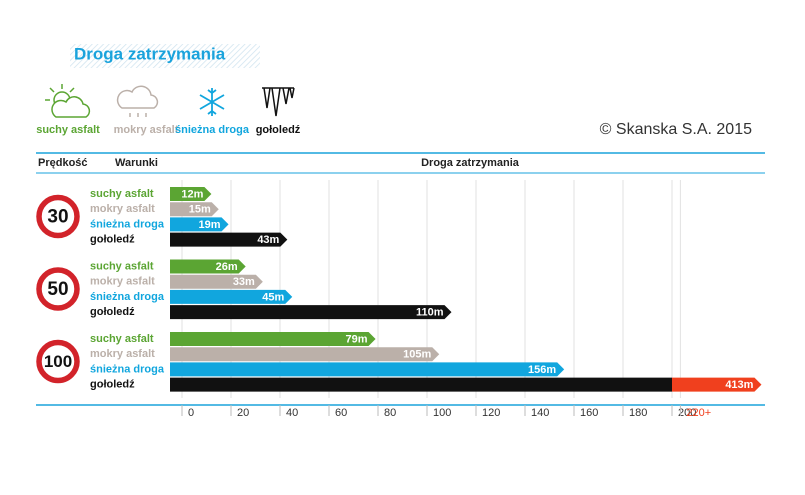 The width and height of the screenshot is (805, 495). Describe the element at coordinates (357, 339) in the screenshot. I see `value-label: 79m` at that location.